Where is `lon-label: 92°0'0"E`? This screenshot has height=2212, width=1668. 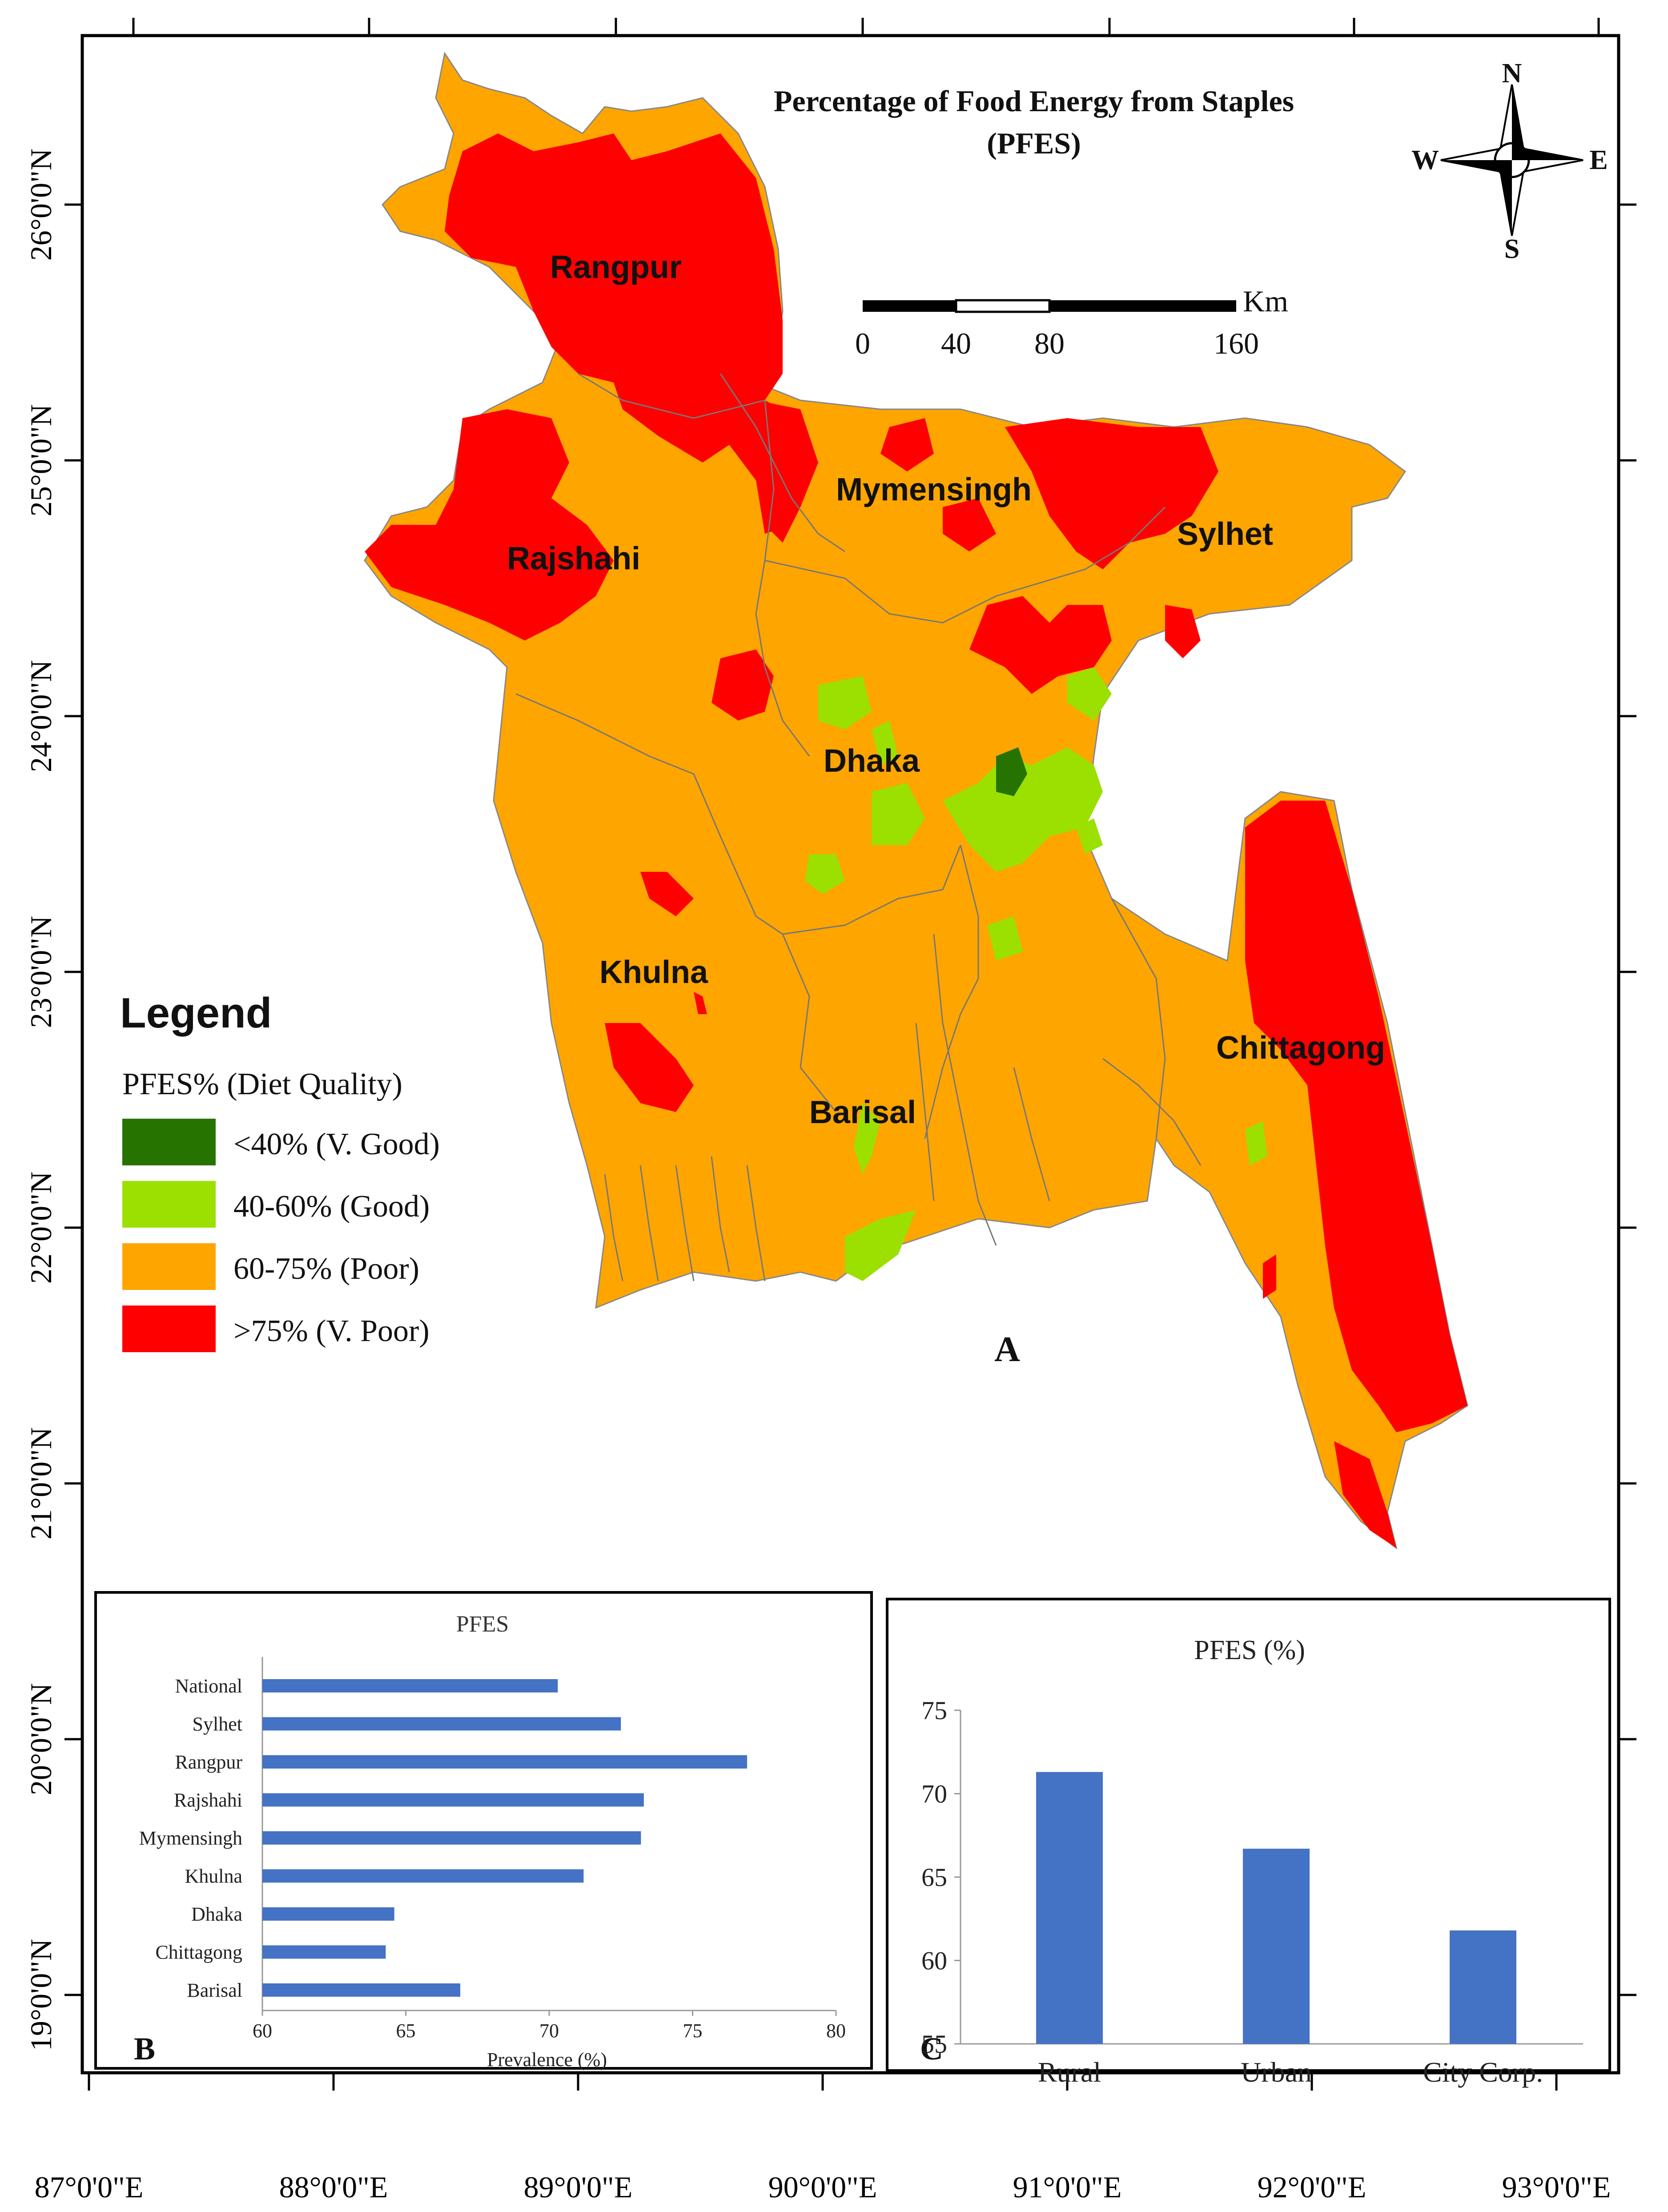
lon-label: 92°0'0"E is located at coordinates (1312, 2187).